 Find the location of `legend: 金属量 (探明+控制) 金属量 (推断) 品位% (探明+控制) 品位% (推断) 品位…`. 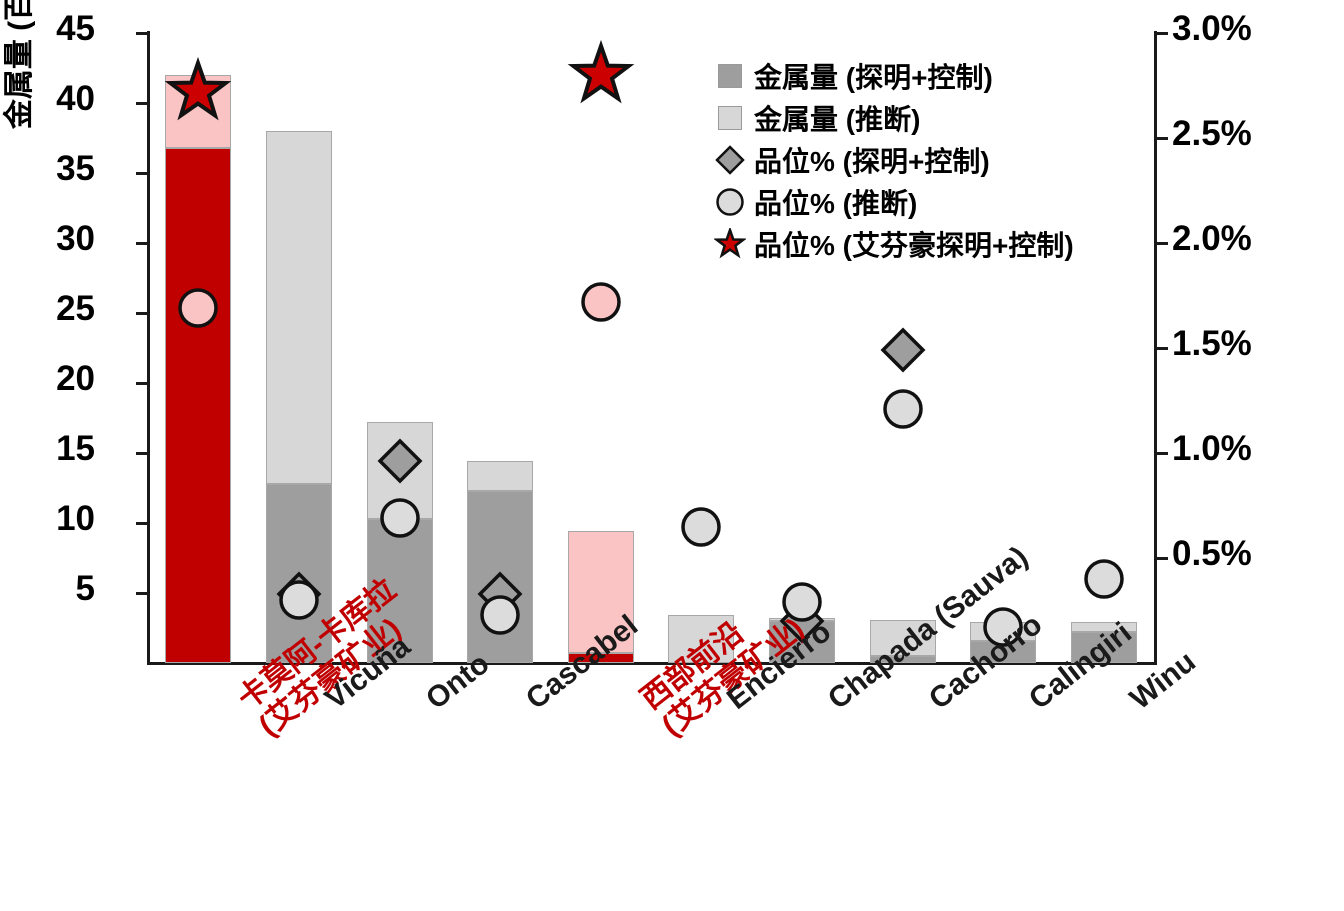

legend: 金属量 (探明+控制) 金属量 (推断) 品位% (探明+控制) 品位% (推断) 品位… is located at coordinates (916, 162).